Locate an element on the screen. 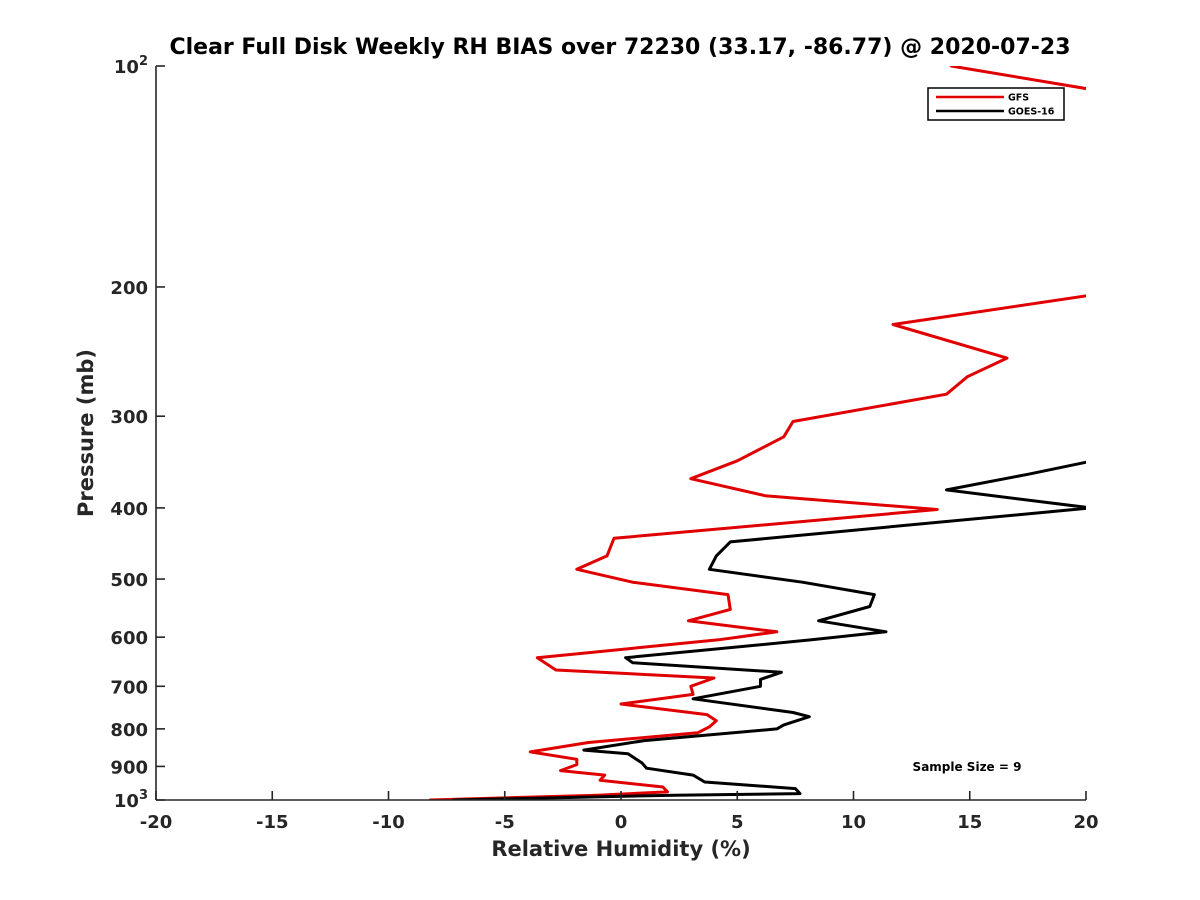 The height and width of the screenshot is (900, 1200). x-tick-label: 0 is located at coordinates (621, 822).